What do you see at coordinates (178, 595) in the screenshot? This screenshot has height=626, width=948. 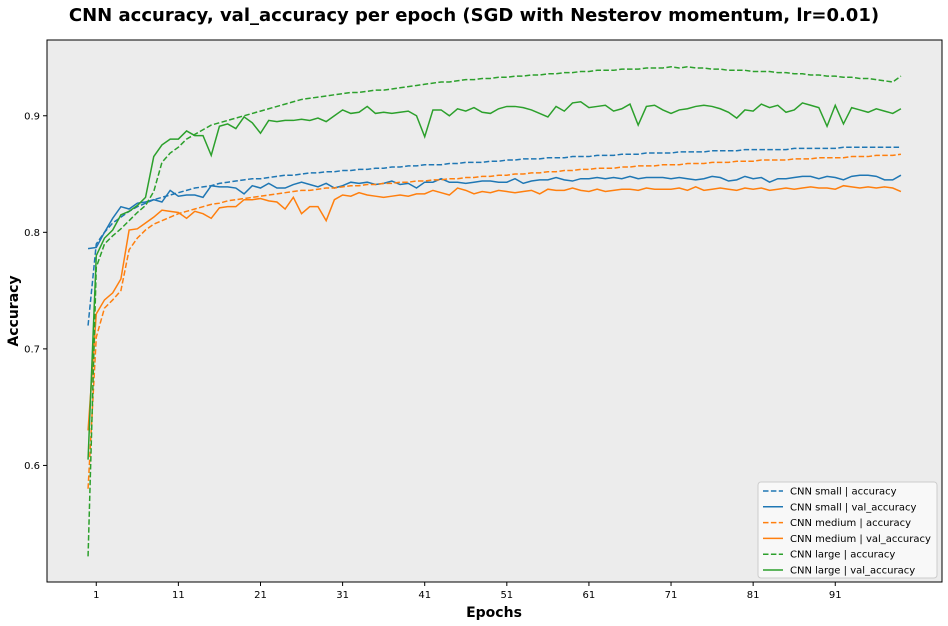 I see `x-tick-label: 11` at bounding box center [178, 595].